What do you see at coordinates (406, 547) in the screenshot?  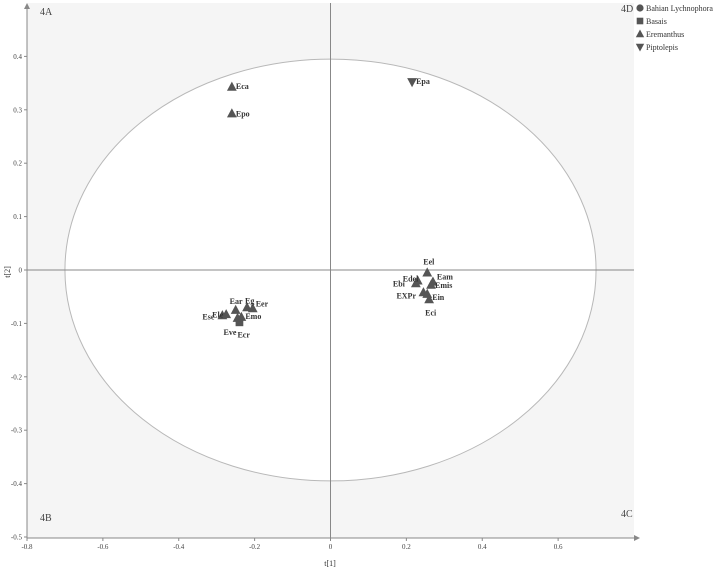 I see `x-tick-label: 0.2` at bounding box center [406, 547].